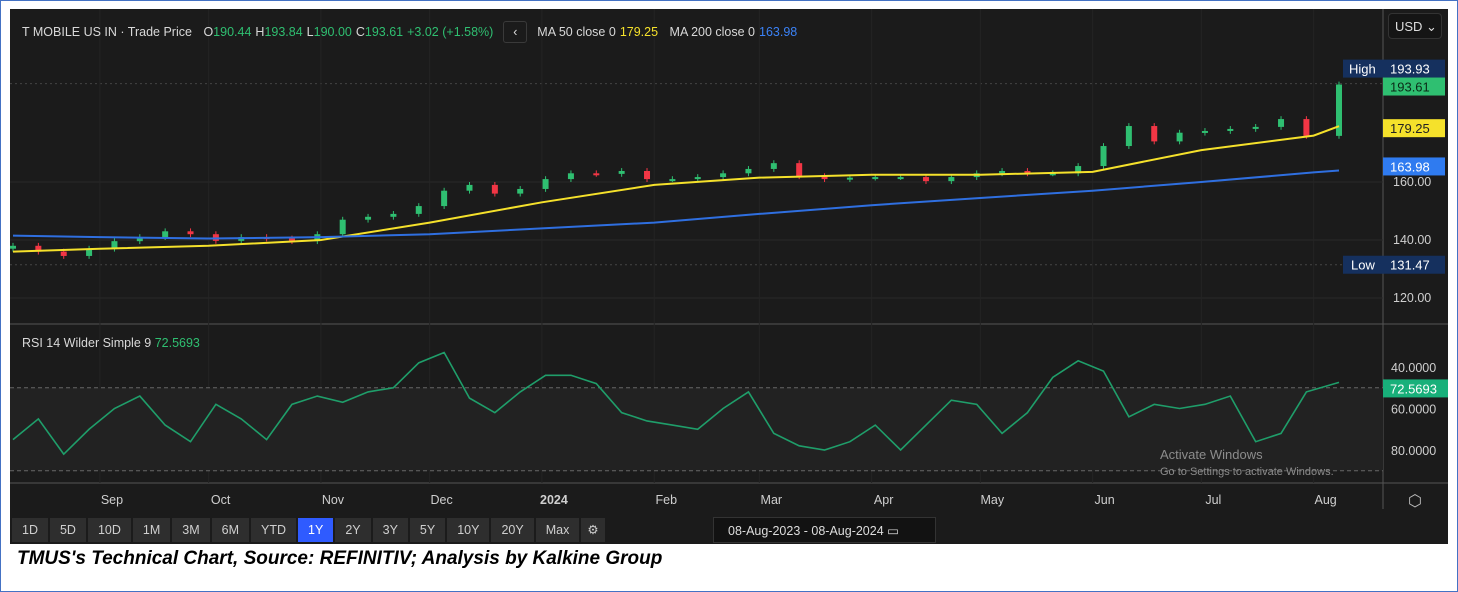  What do you see at coordinates (1211, 454) in the screenshot?
I see `watermark-line1: Activate Windows` at bounding box center [1211, 454].